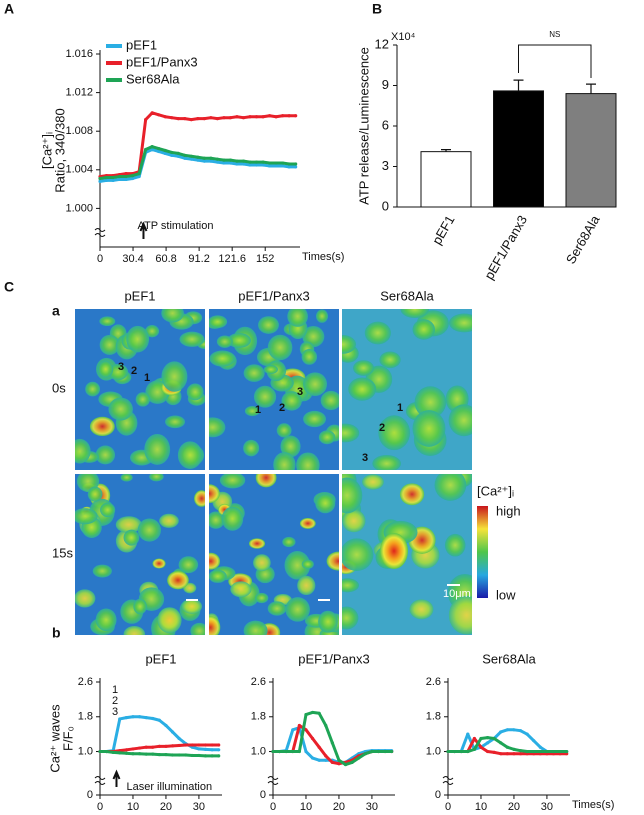 The width and height of the screenshot is (644, 815). Describe the element at coordinates (79, 54) in the screenshot. I see `y-tick-label: 1.016` at that location.